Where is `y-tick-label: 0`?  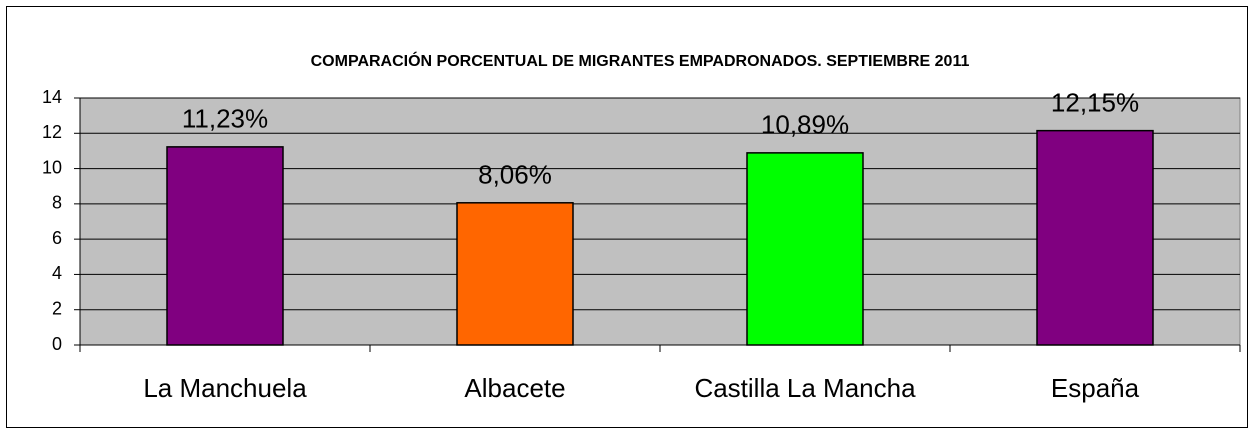
y-tick-label: 0 is located at coordinates (57, 344).